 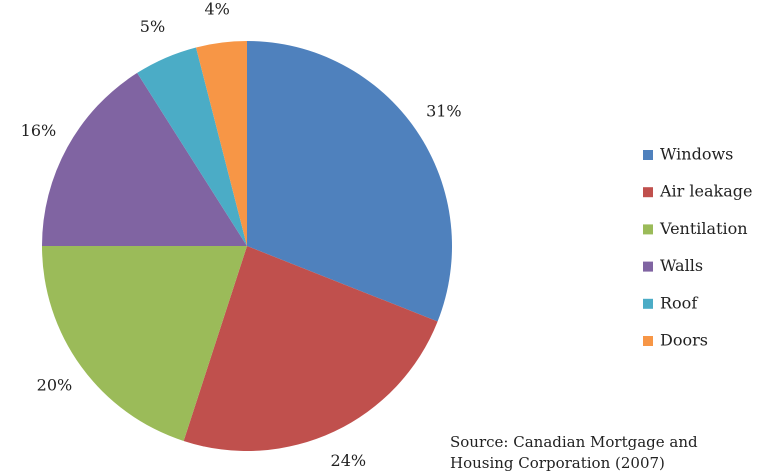 What do you see at coordinates (696, 154) in the screenshot?
I see `legend-label: Windows` at bounding box center [696, 154].